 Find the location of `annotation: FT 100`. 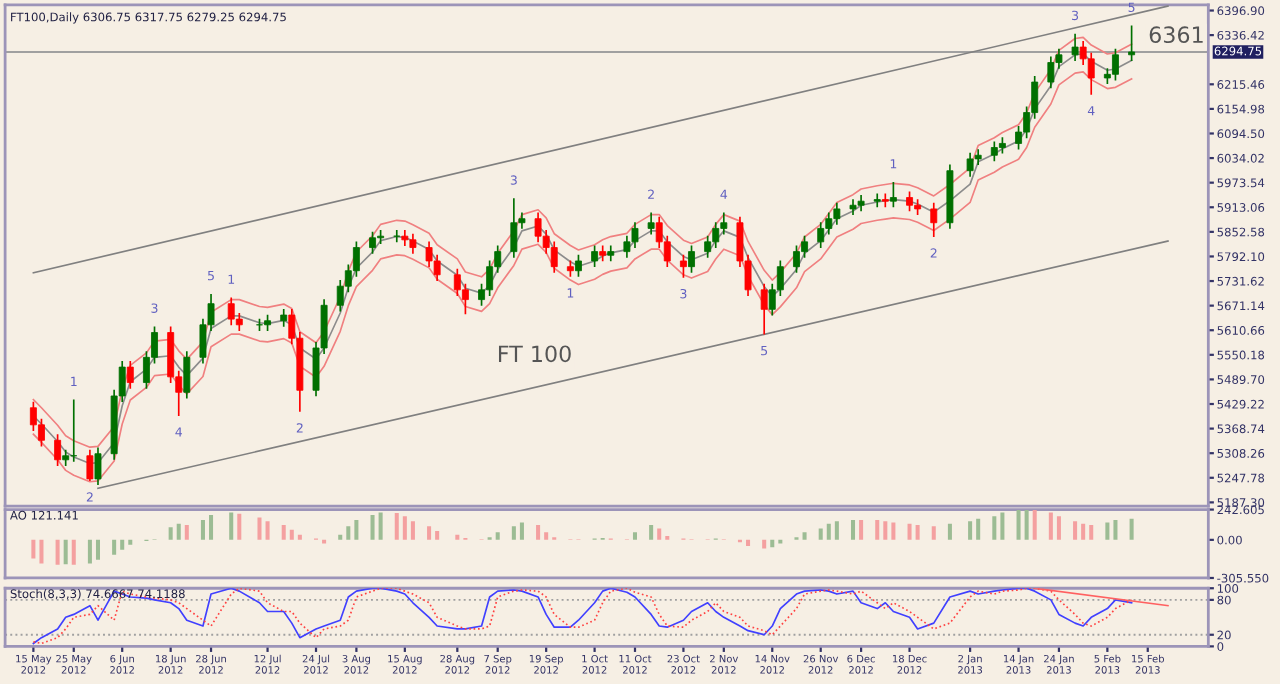

annotation: FT 100 is located at coordinates (534, 354).